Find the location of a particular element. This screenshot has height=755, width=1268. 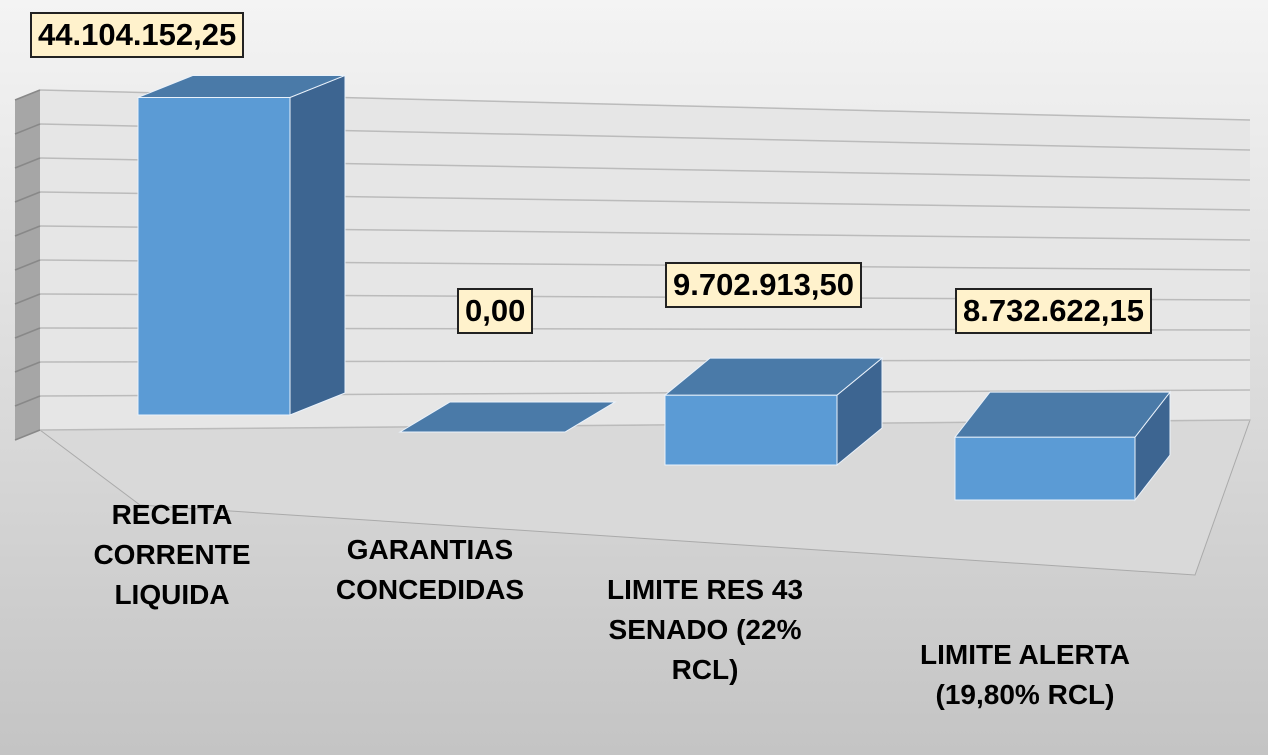

x-tick-label: LIMITE RES 43 SENADO (22% RCL) is located at coordinates (705, 629).